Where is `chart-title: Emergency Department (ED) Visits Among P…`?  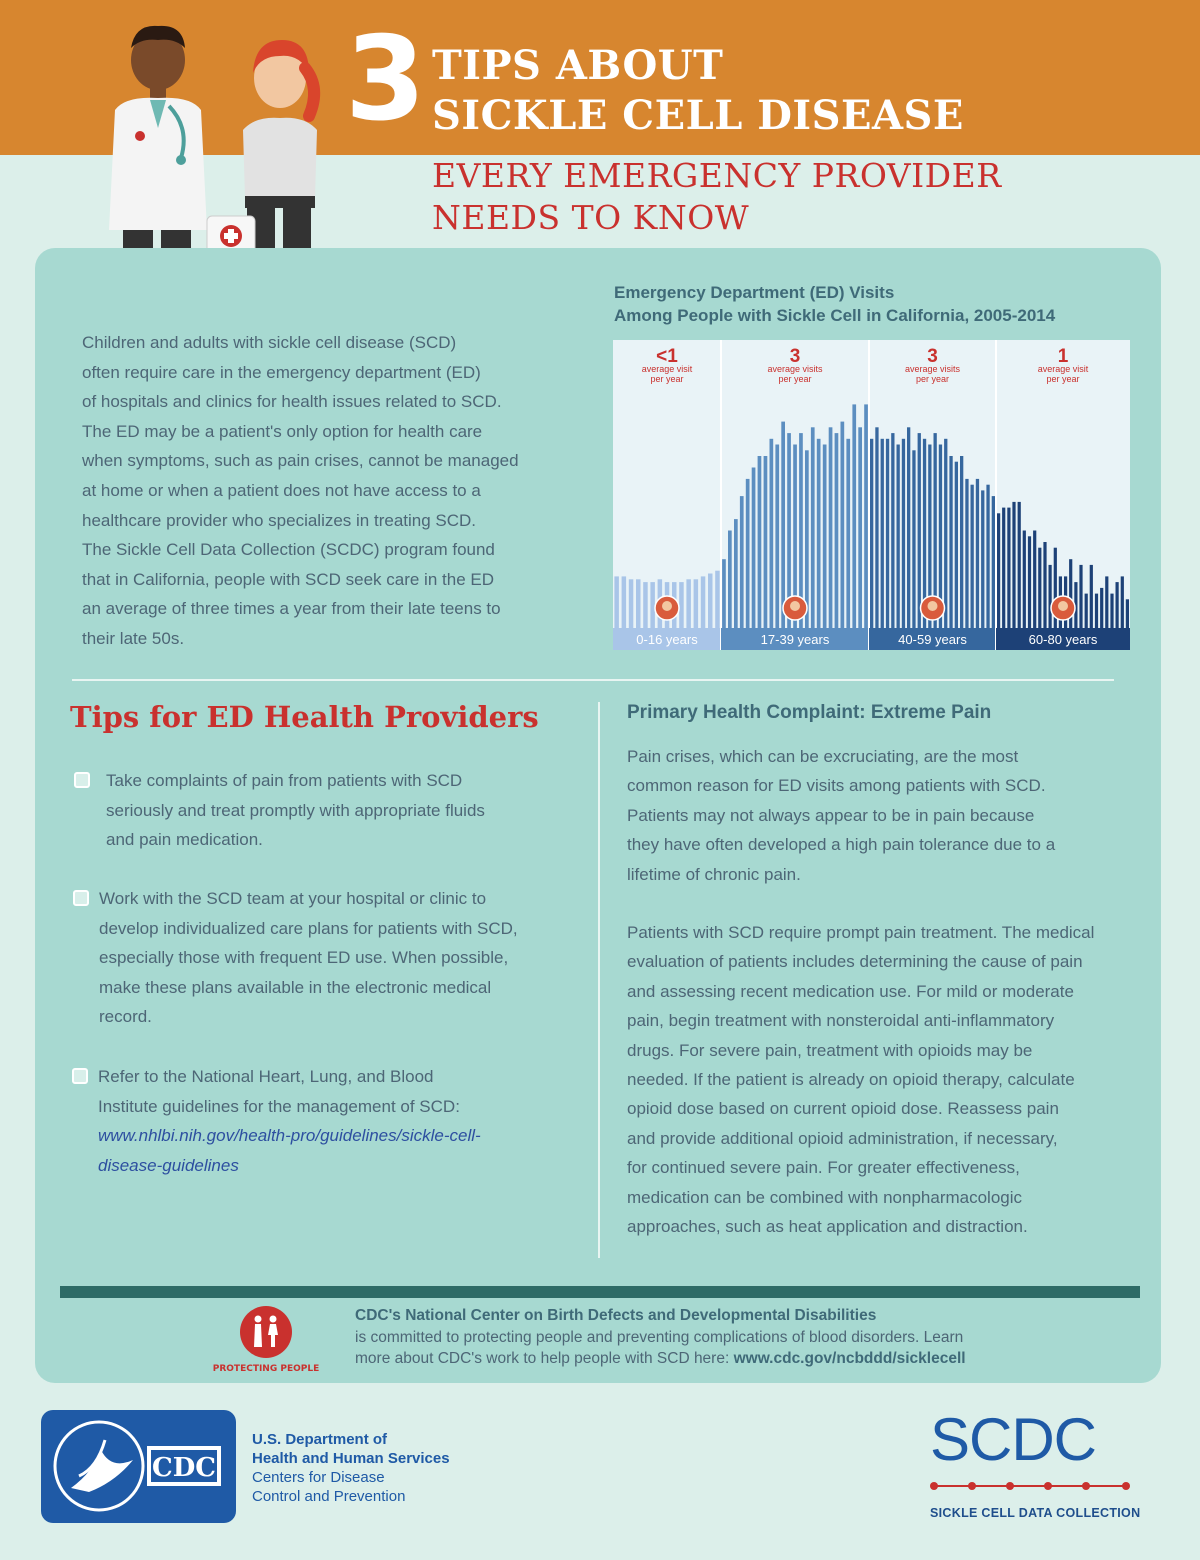 chart-title: Emergency Department (ED) Visits Among P… is located at coordinates (834, 304).